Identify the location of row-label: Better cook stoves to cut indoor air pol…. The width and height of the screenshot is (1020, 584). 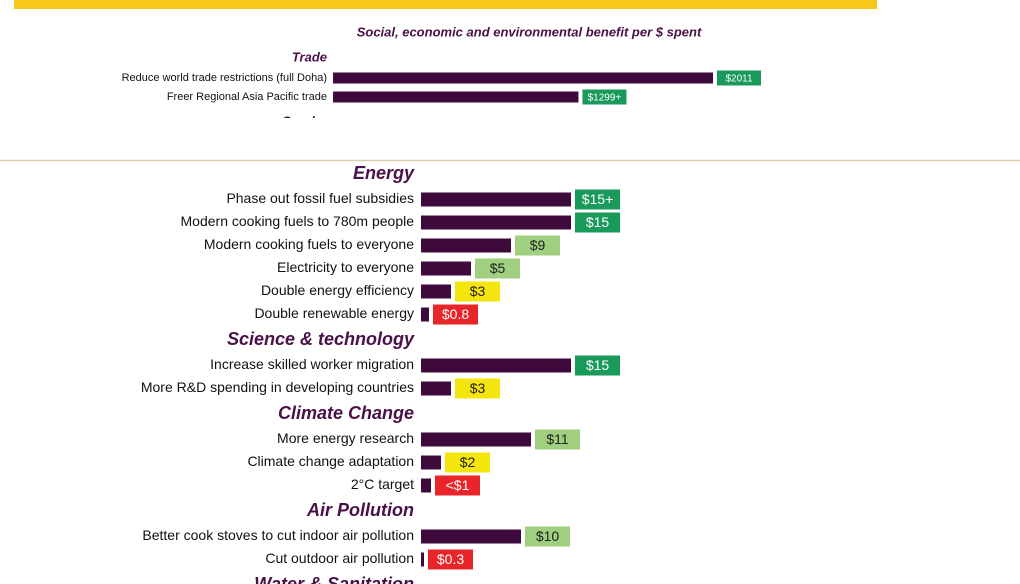
(278, 535).